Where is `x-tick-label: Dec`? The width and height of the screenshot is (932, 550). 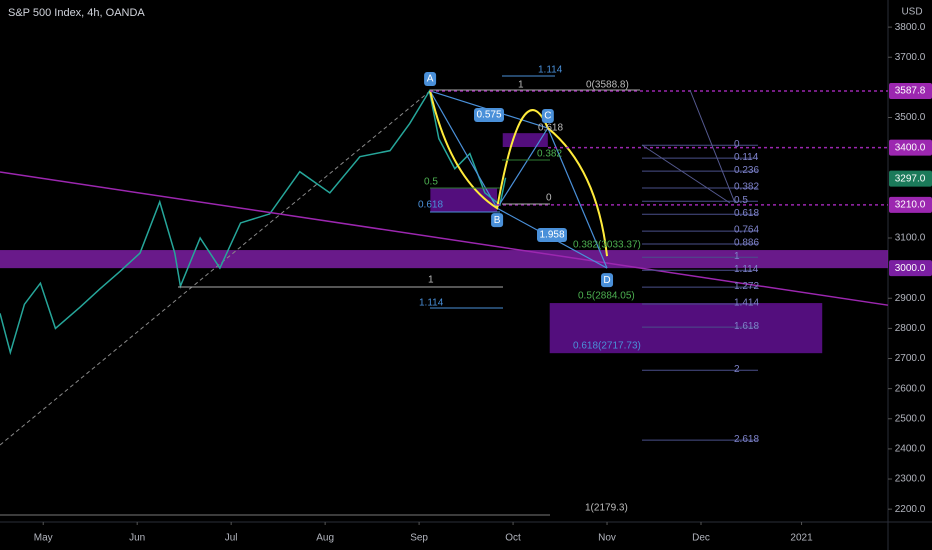
x-tick-label: Dec is located at coordinates (701, 538).